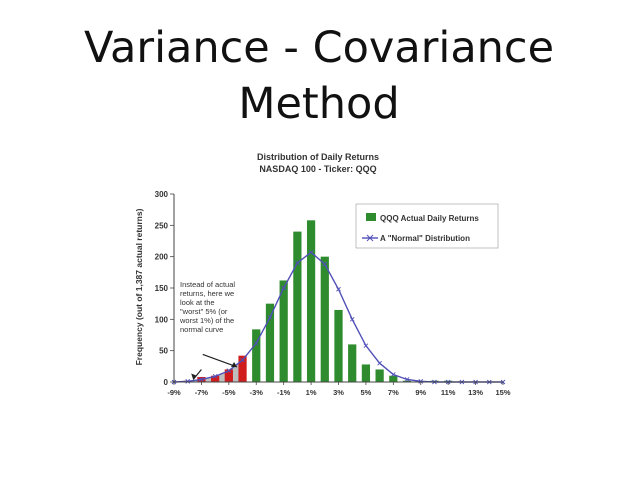 This screenshot has height=479, width=638. Describe the element at coordinates (162, 194) in the screenshot. I see `y-tick-label: 300` at that location.